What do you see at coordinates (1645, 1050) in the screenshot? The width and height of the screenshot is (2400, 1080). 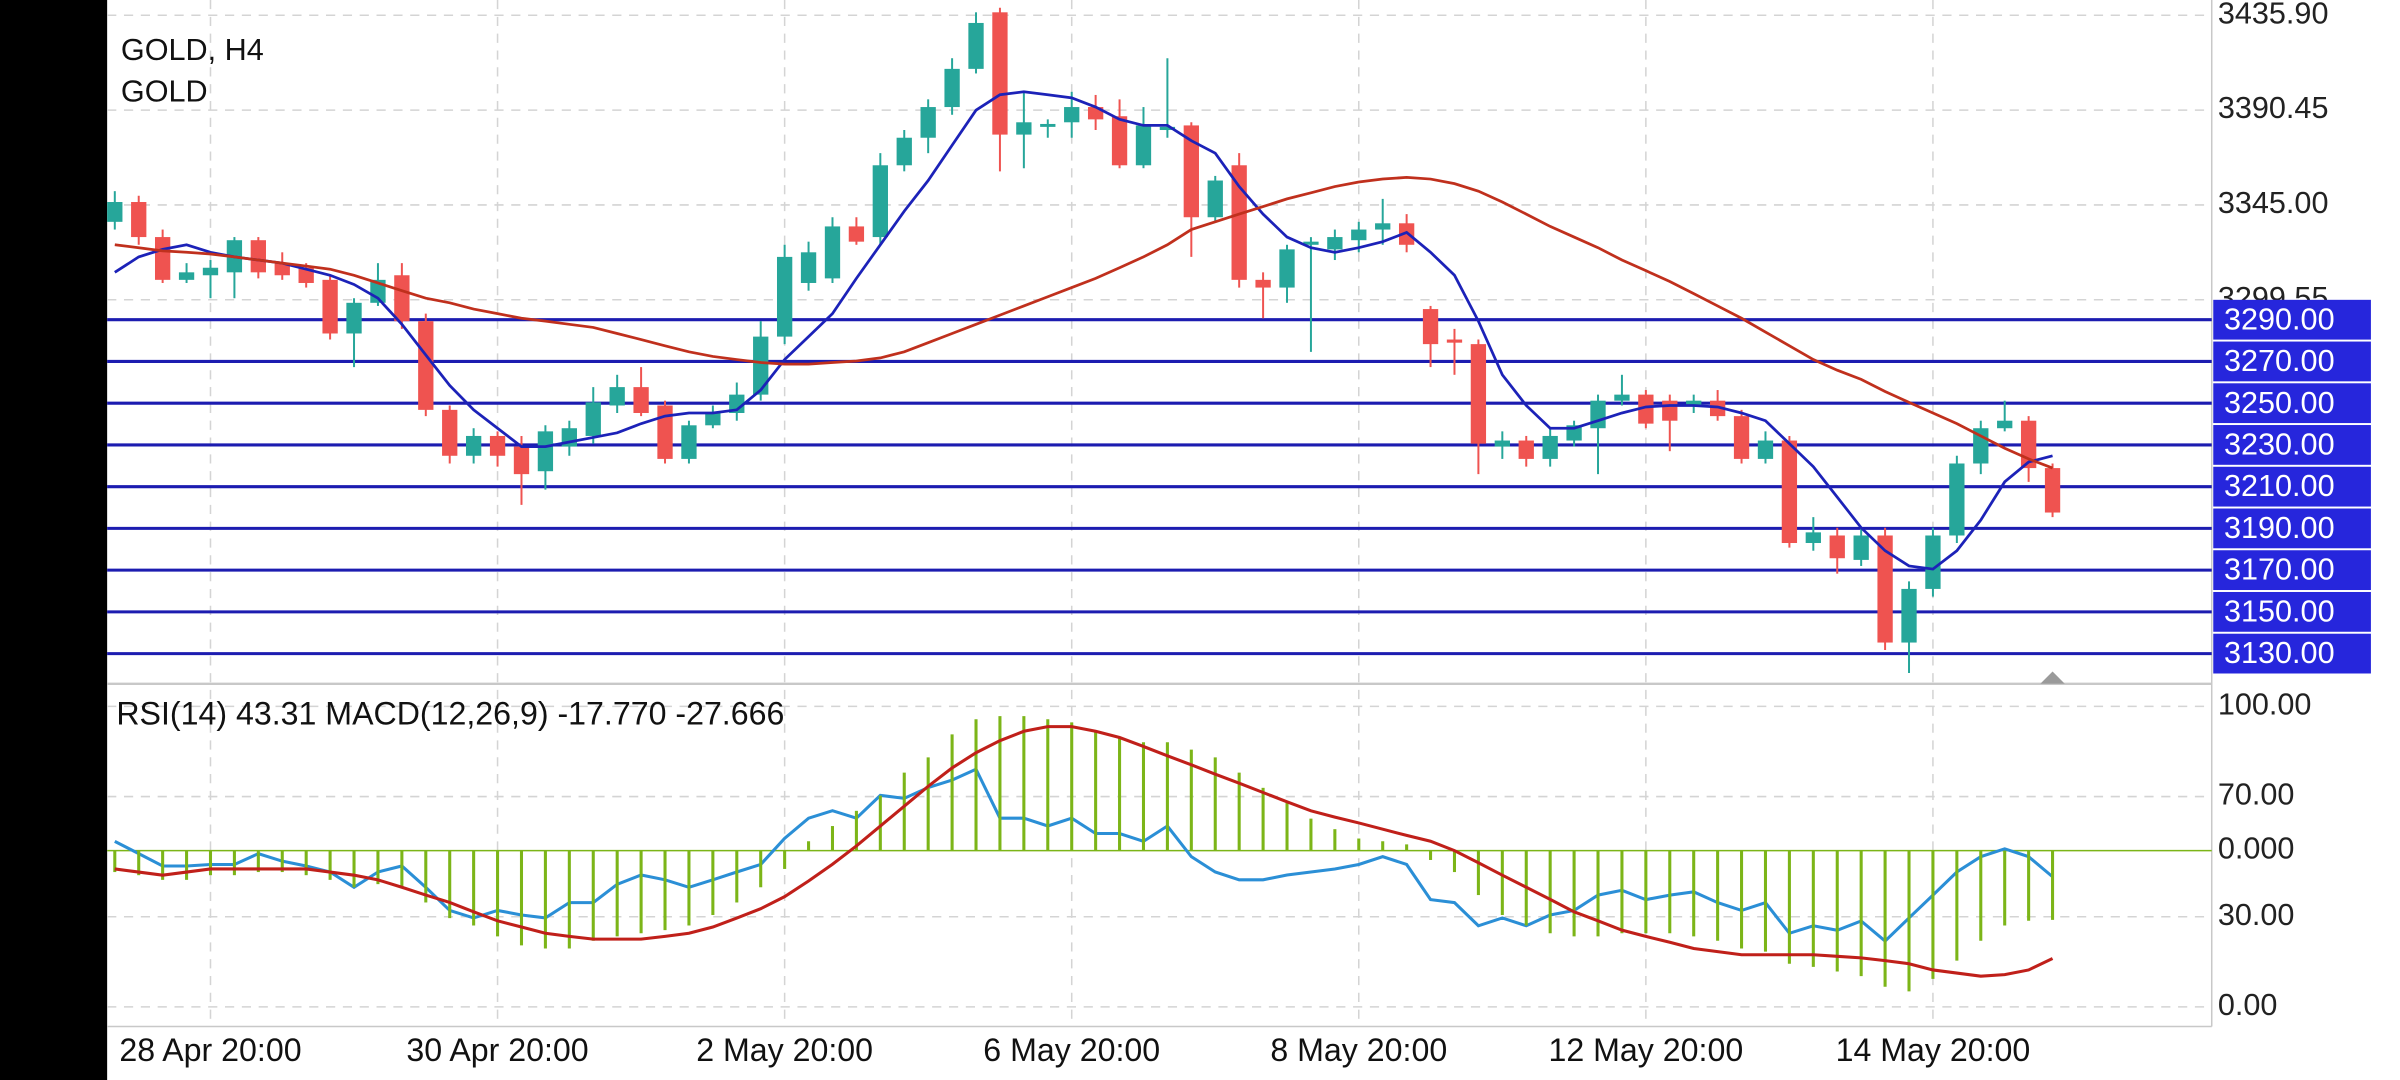 I see `x-tick-label: 12 May 20:00` at bounding box center [1645, 1050].